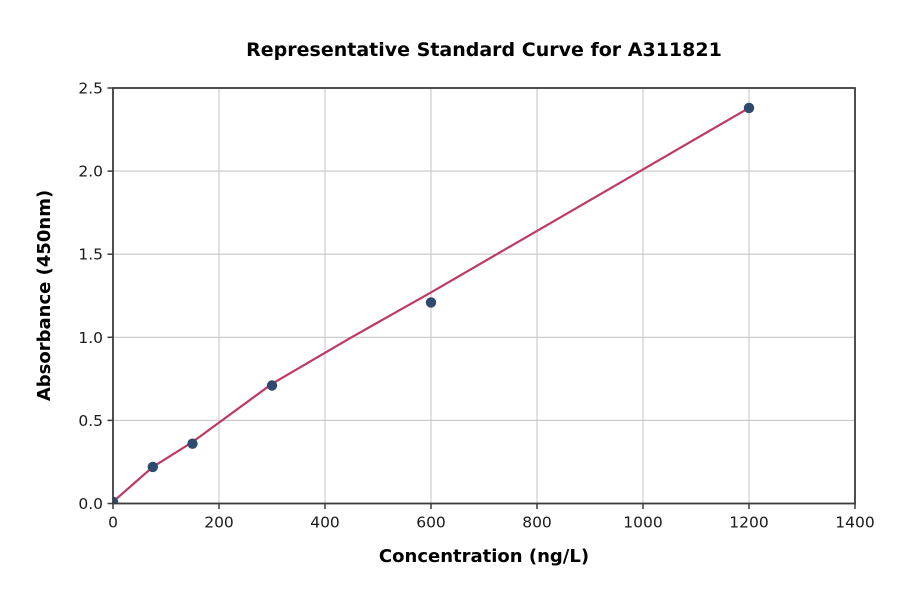 This screenshot has width=900, height=594. I want to click on y-tick-label: 0.5, so click(90, 421).